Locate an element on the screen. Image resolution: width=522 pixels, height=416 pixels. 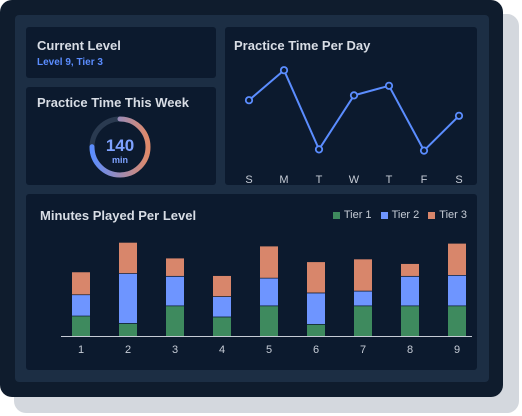
practice-ring-progress is located at coordinates (120, 147).